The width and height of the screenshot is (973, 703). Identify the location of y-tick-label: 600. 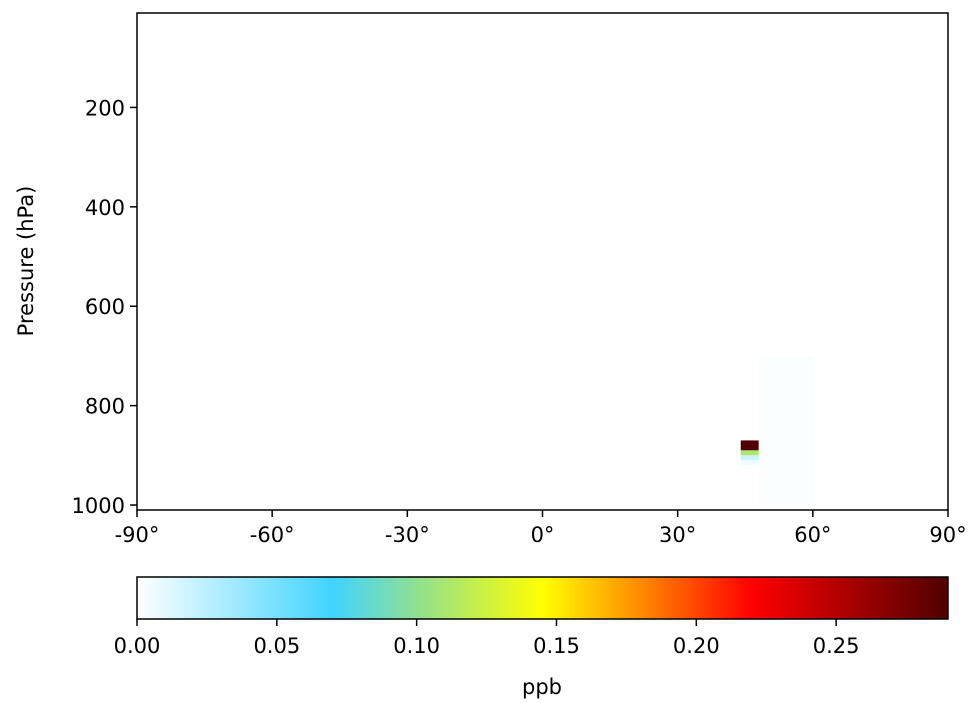
(105, 307).